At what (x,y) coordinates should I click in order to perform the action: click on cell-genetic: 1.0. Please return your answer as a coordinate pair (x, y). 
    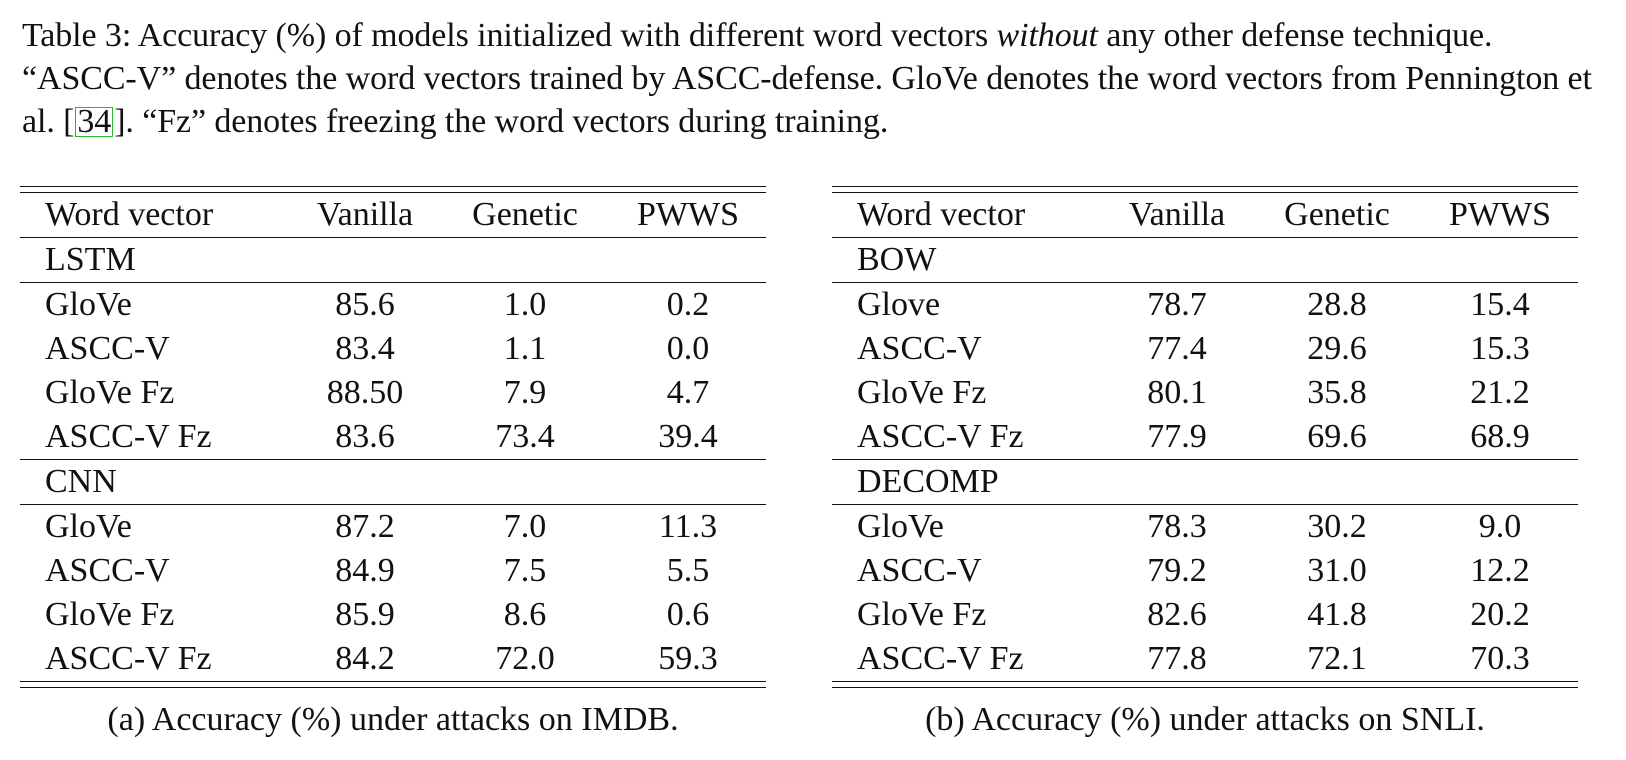
    Looking at the image, I should click on (525, 304).